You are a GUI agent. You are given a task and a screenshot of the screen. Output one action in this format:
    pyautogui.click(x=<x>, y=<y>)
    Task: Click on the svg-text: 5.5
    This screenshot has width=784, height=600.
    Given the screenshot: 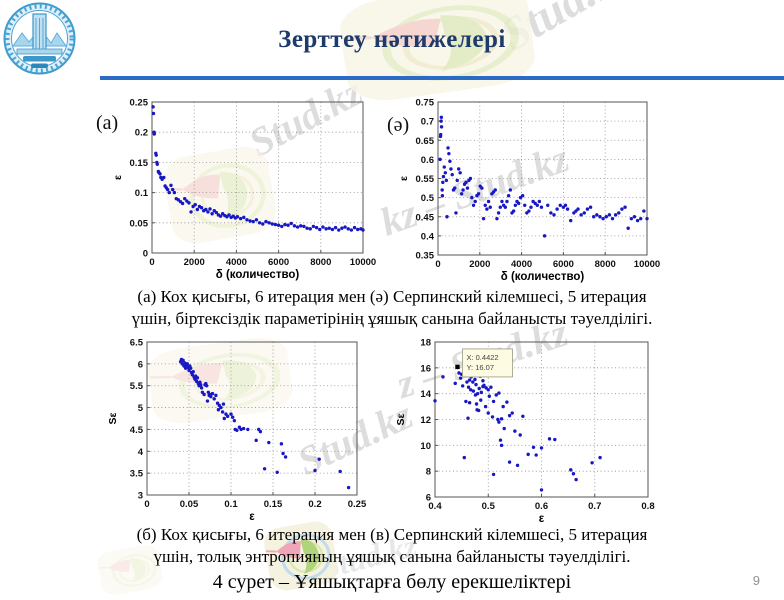 What is the action you would take?
    pyautogui.click(x=137, y=386)
    